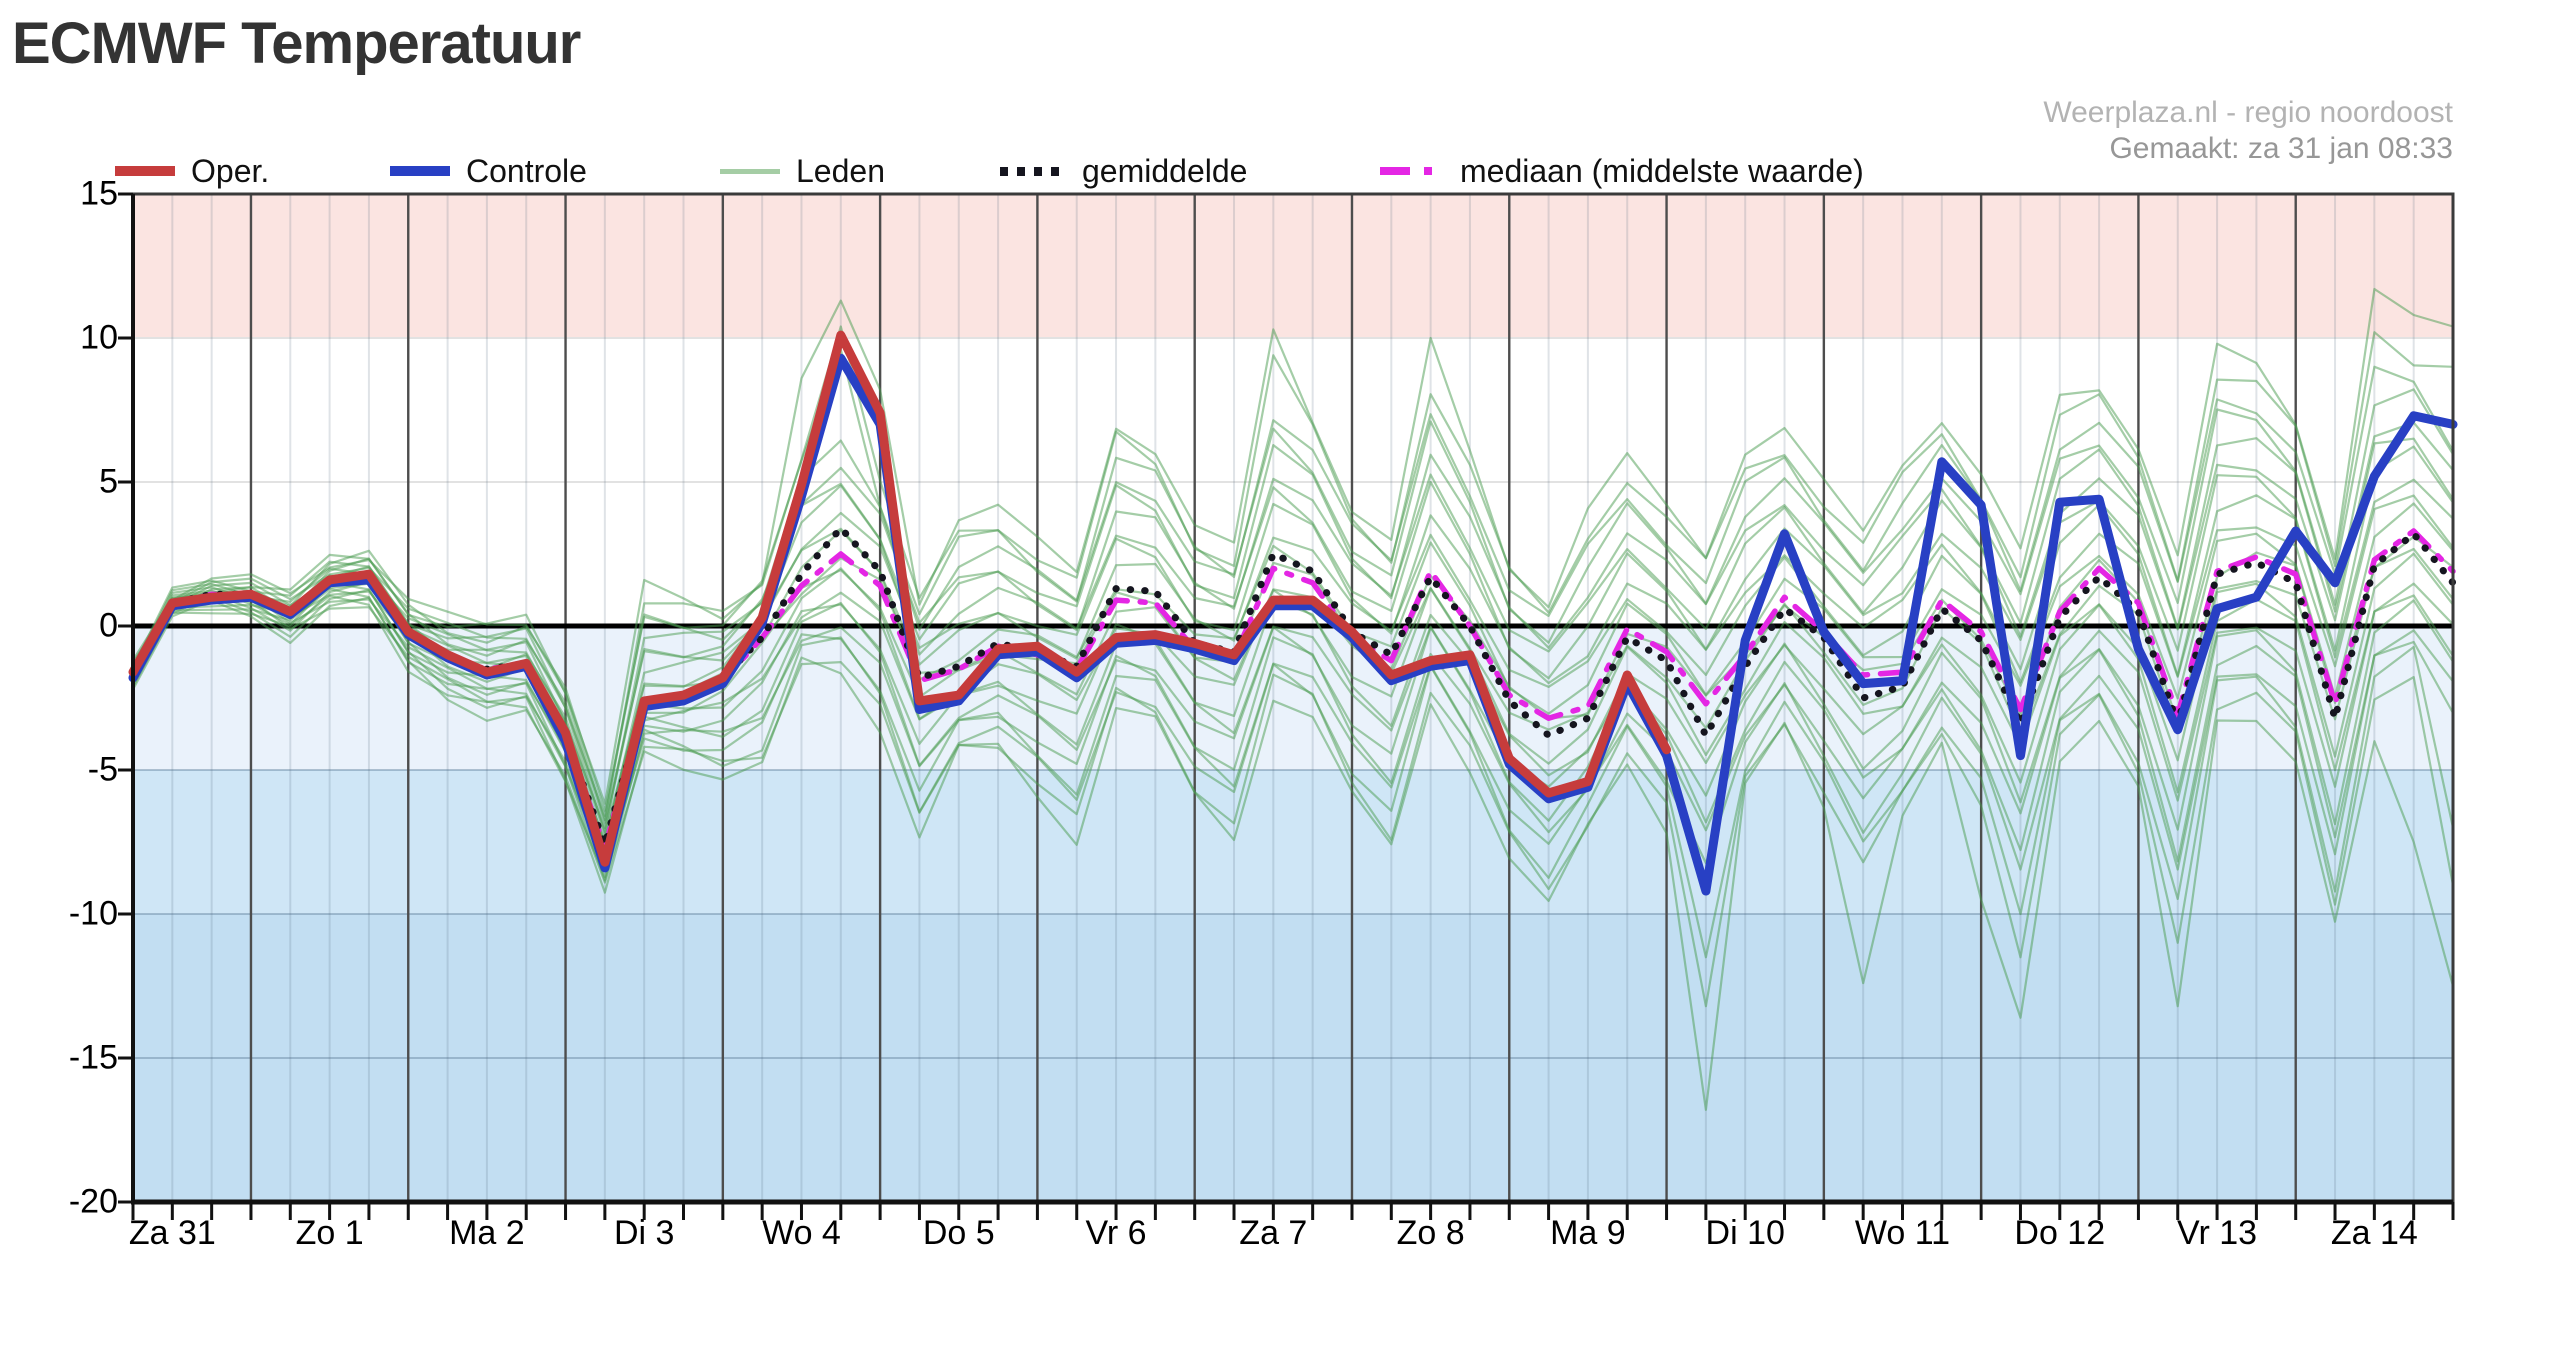 The image size is (2562, 1352). Describe the element at coordinates (2281, 148) in the screenshot. I see `watermark-created: Gemaakt: za 31 jan 08:33` at that location.